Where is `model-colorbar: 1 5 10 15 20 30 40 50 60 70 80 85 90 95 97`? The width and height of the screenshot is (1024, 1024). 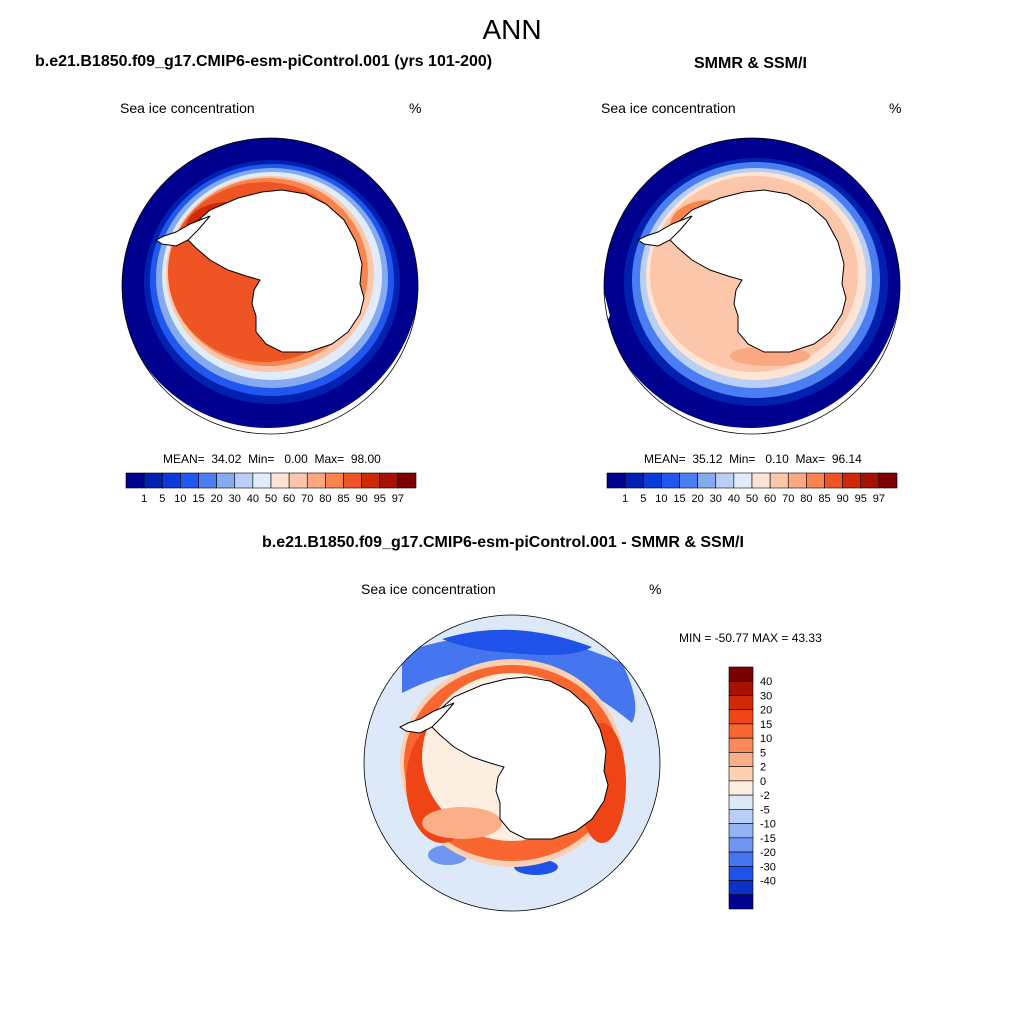 model-colorbar: 1 5 10 15 20 30 40 50 60 70 80 85 90 95 97 is located at coordinates (271, 488).